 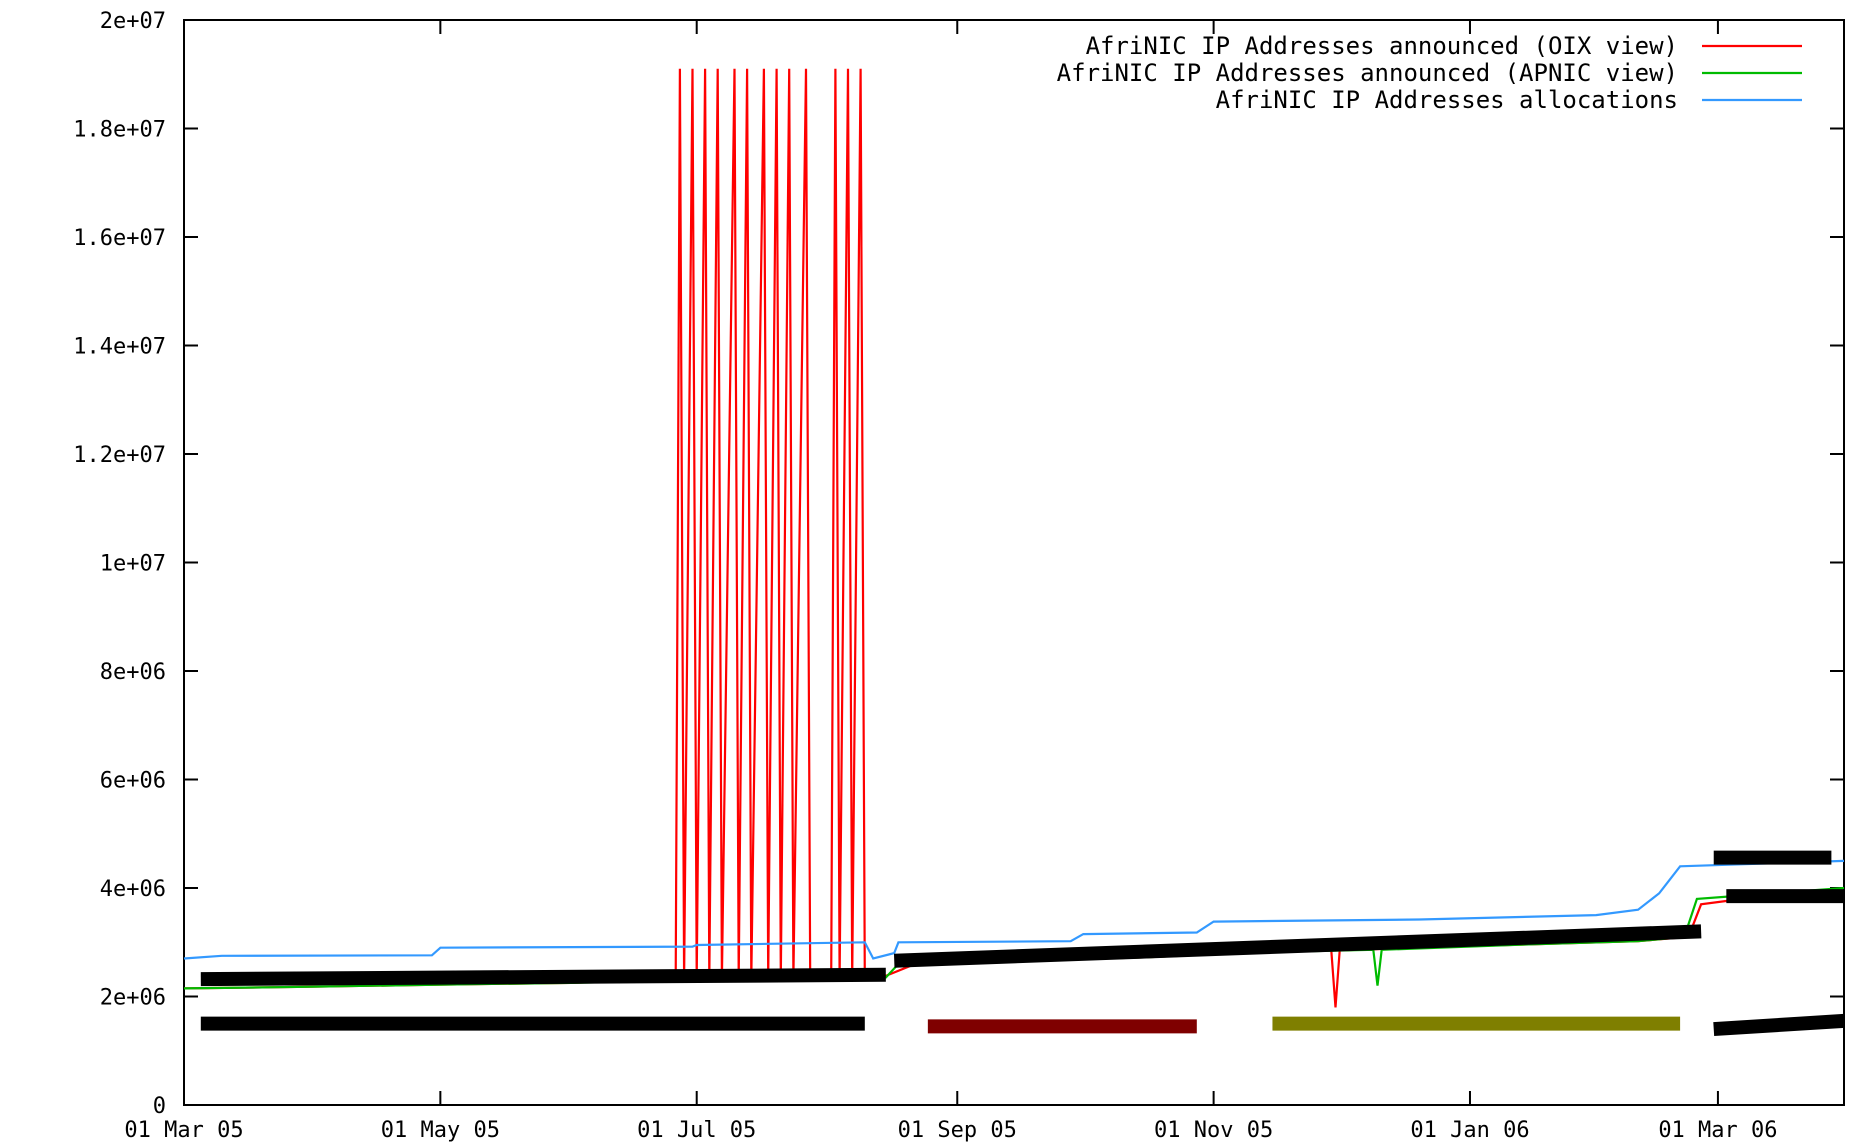 What do you see at coordinates (1213, 1130) in the screenshot?
I see `x-tick-label: 01 Nov 05` at bounding box center [1213, 1130].